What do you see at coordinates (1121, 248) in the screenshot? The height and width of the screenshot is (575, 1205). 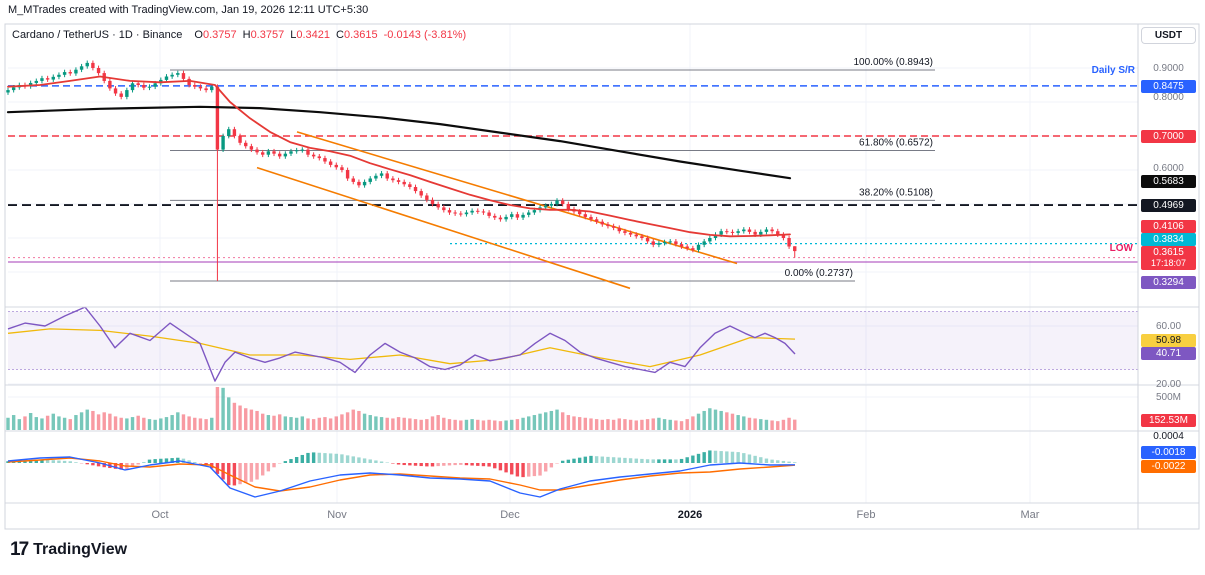 I see `low-label: LOW` at bounding box center [1121, 248].